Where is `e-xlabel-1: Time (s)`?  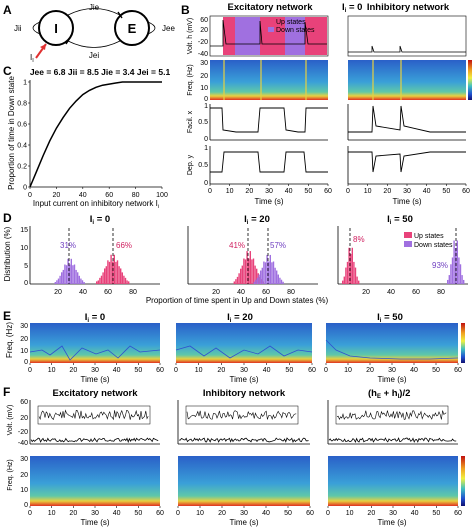
e-xlabel-1: Time (s) is located at coordinates (94, 379).